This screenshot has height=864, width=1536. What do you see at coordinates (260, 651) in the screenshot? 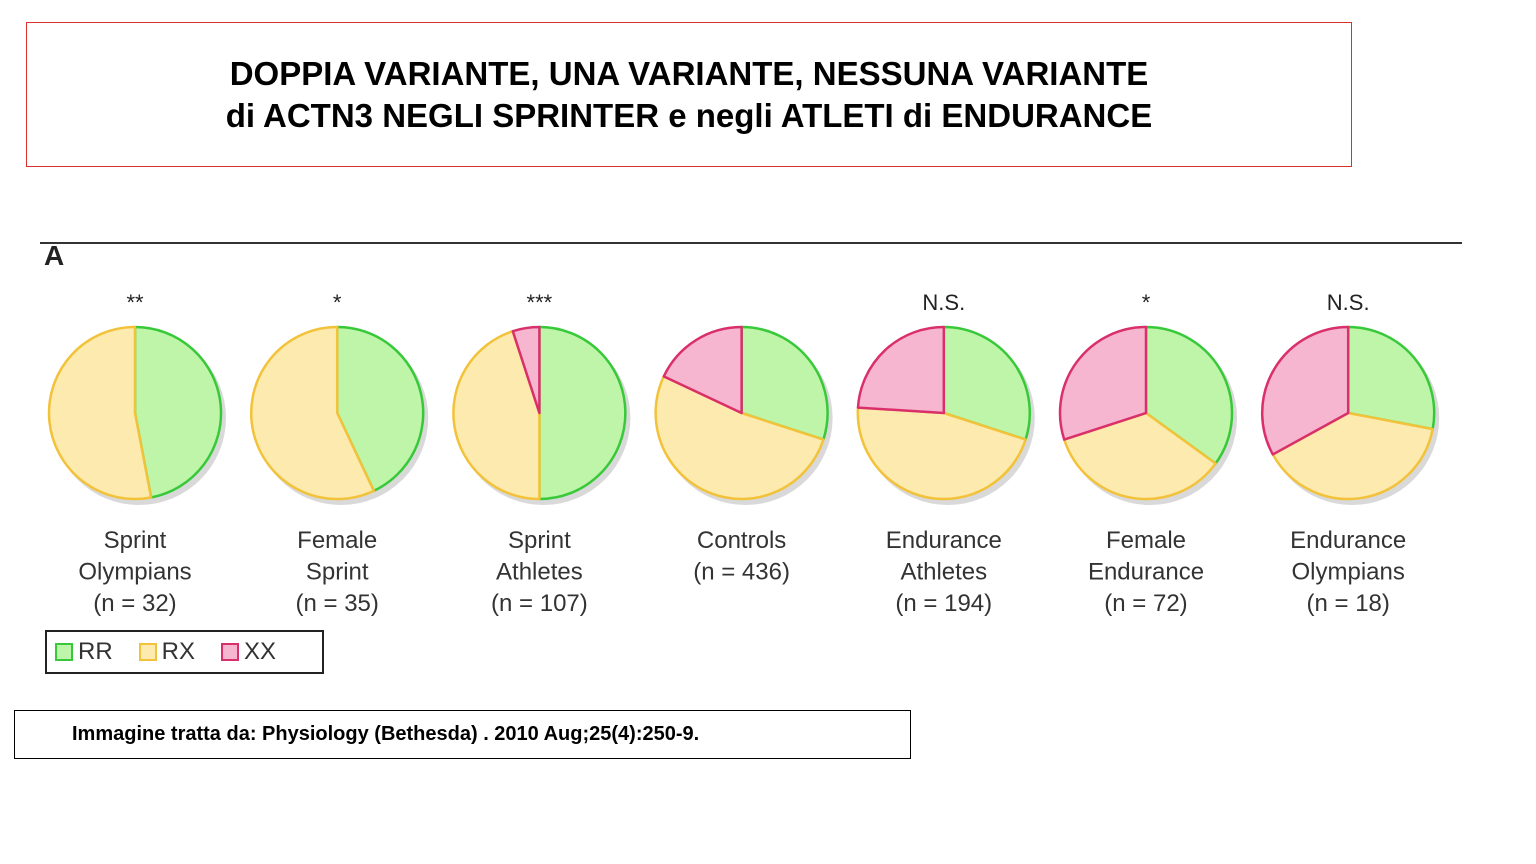
I see `legend-label-xx: XX` at bounding box center [260, 651].